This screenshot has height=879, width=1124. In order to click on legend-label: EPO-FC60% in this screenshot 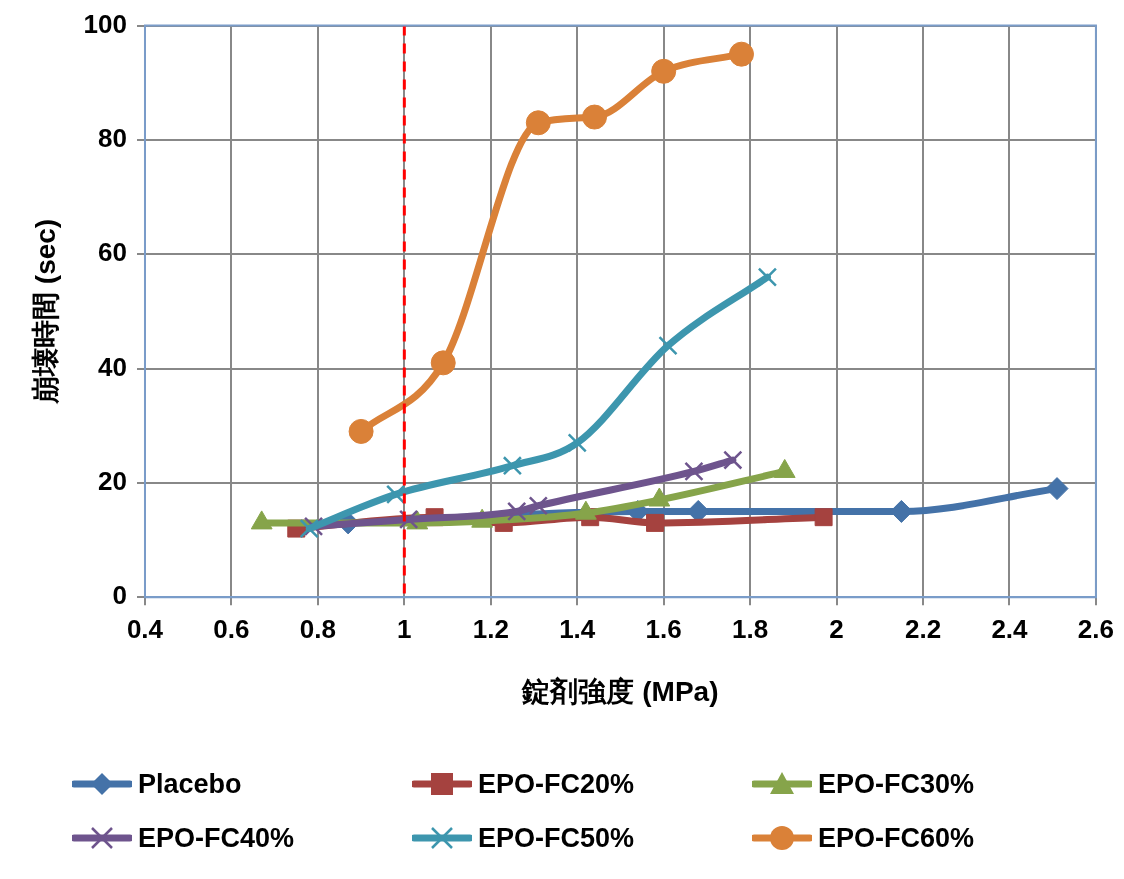, I will do `click(896, 838)`.